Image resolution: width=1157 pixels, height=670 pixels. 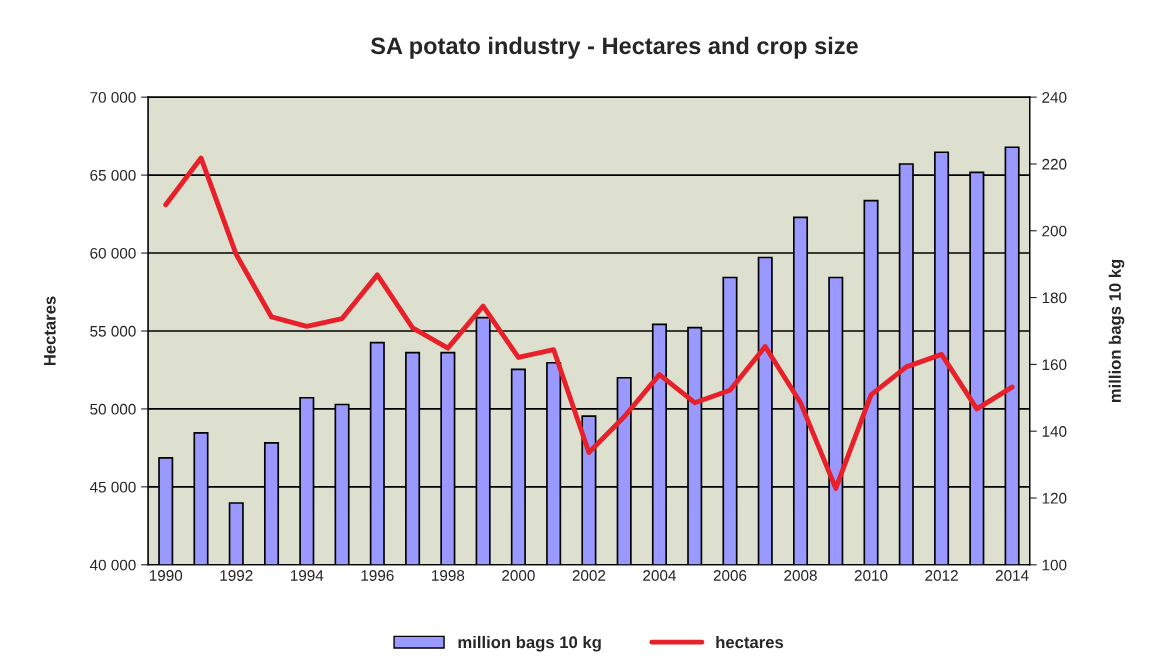 What do you see at coordinates (113, 175) in the screenshot?
I see `y-tick-label: 65 000` at bounding box center [113, 175].